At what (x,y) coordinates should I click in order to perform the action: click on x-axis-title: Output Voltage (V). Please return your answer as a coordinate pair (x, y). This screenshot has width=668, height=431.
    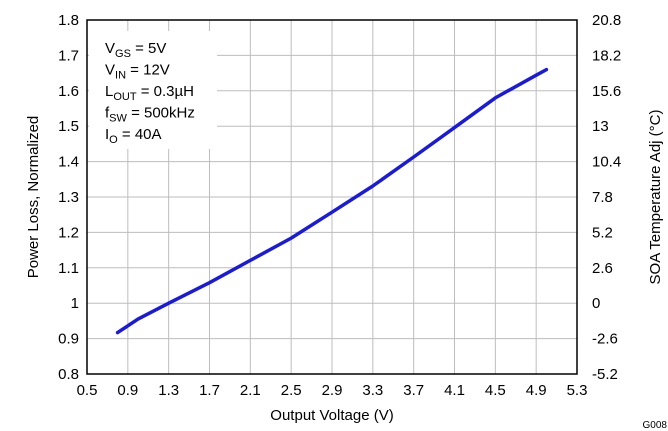
    Looking at the image, I should click on (331, 415).